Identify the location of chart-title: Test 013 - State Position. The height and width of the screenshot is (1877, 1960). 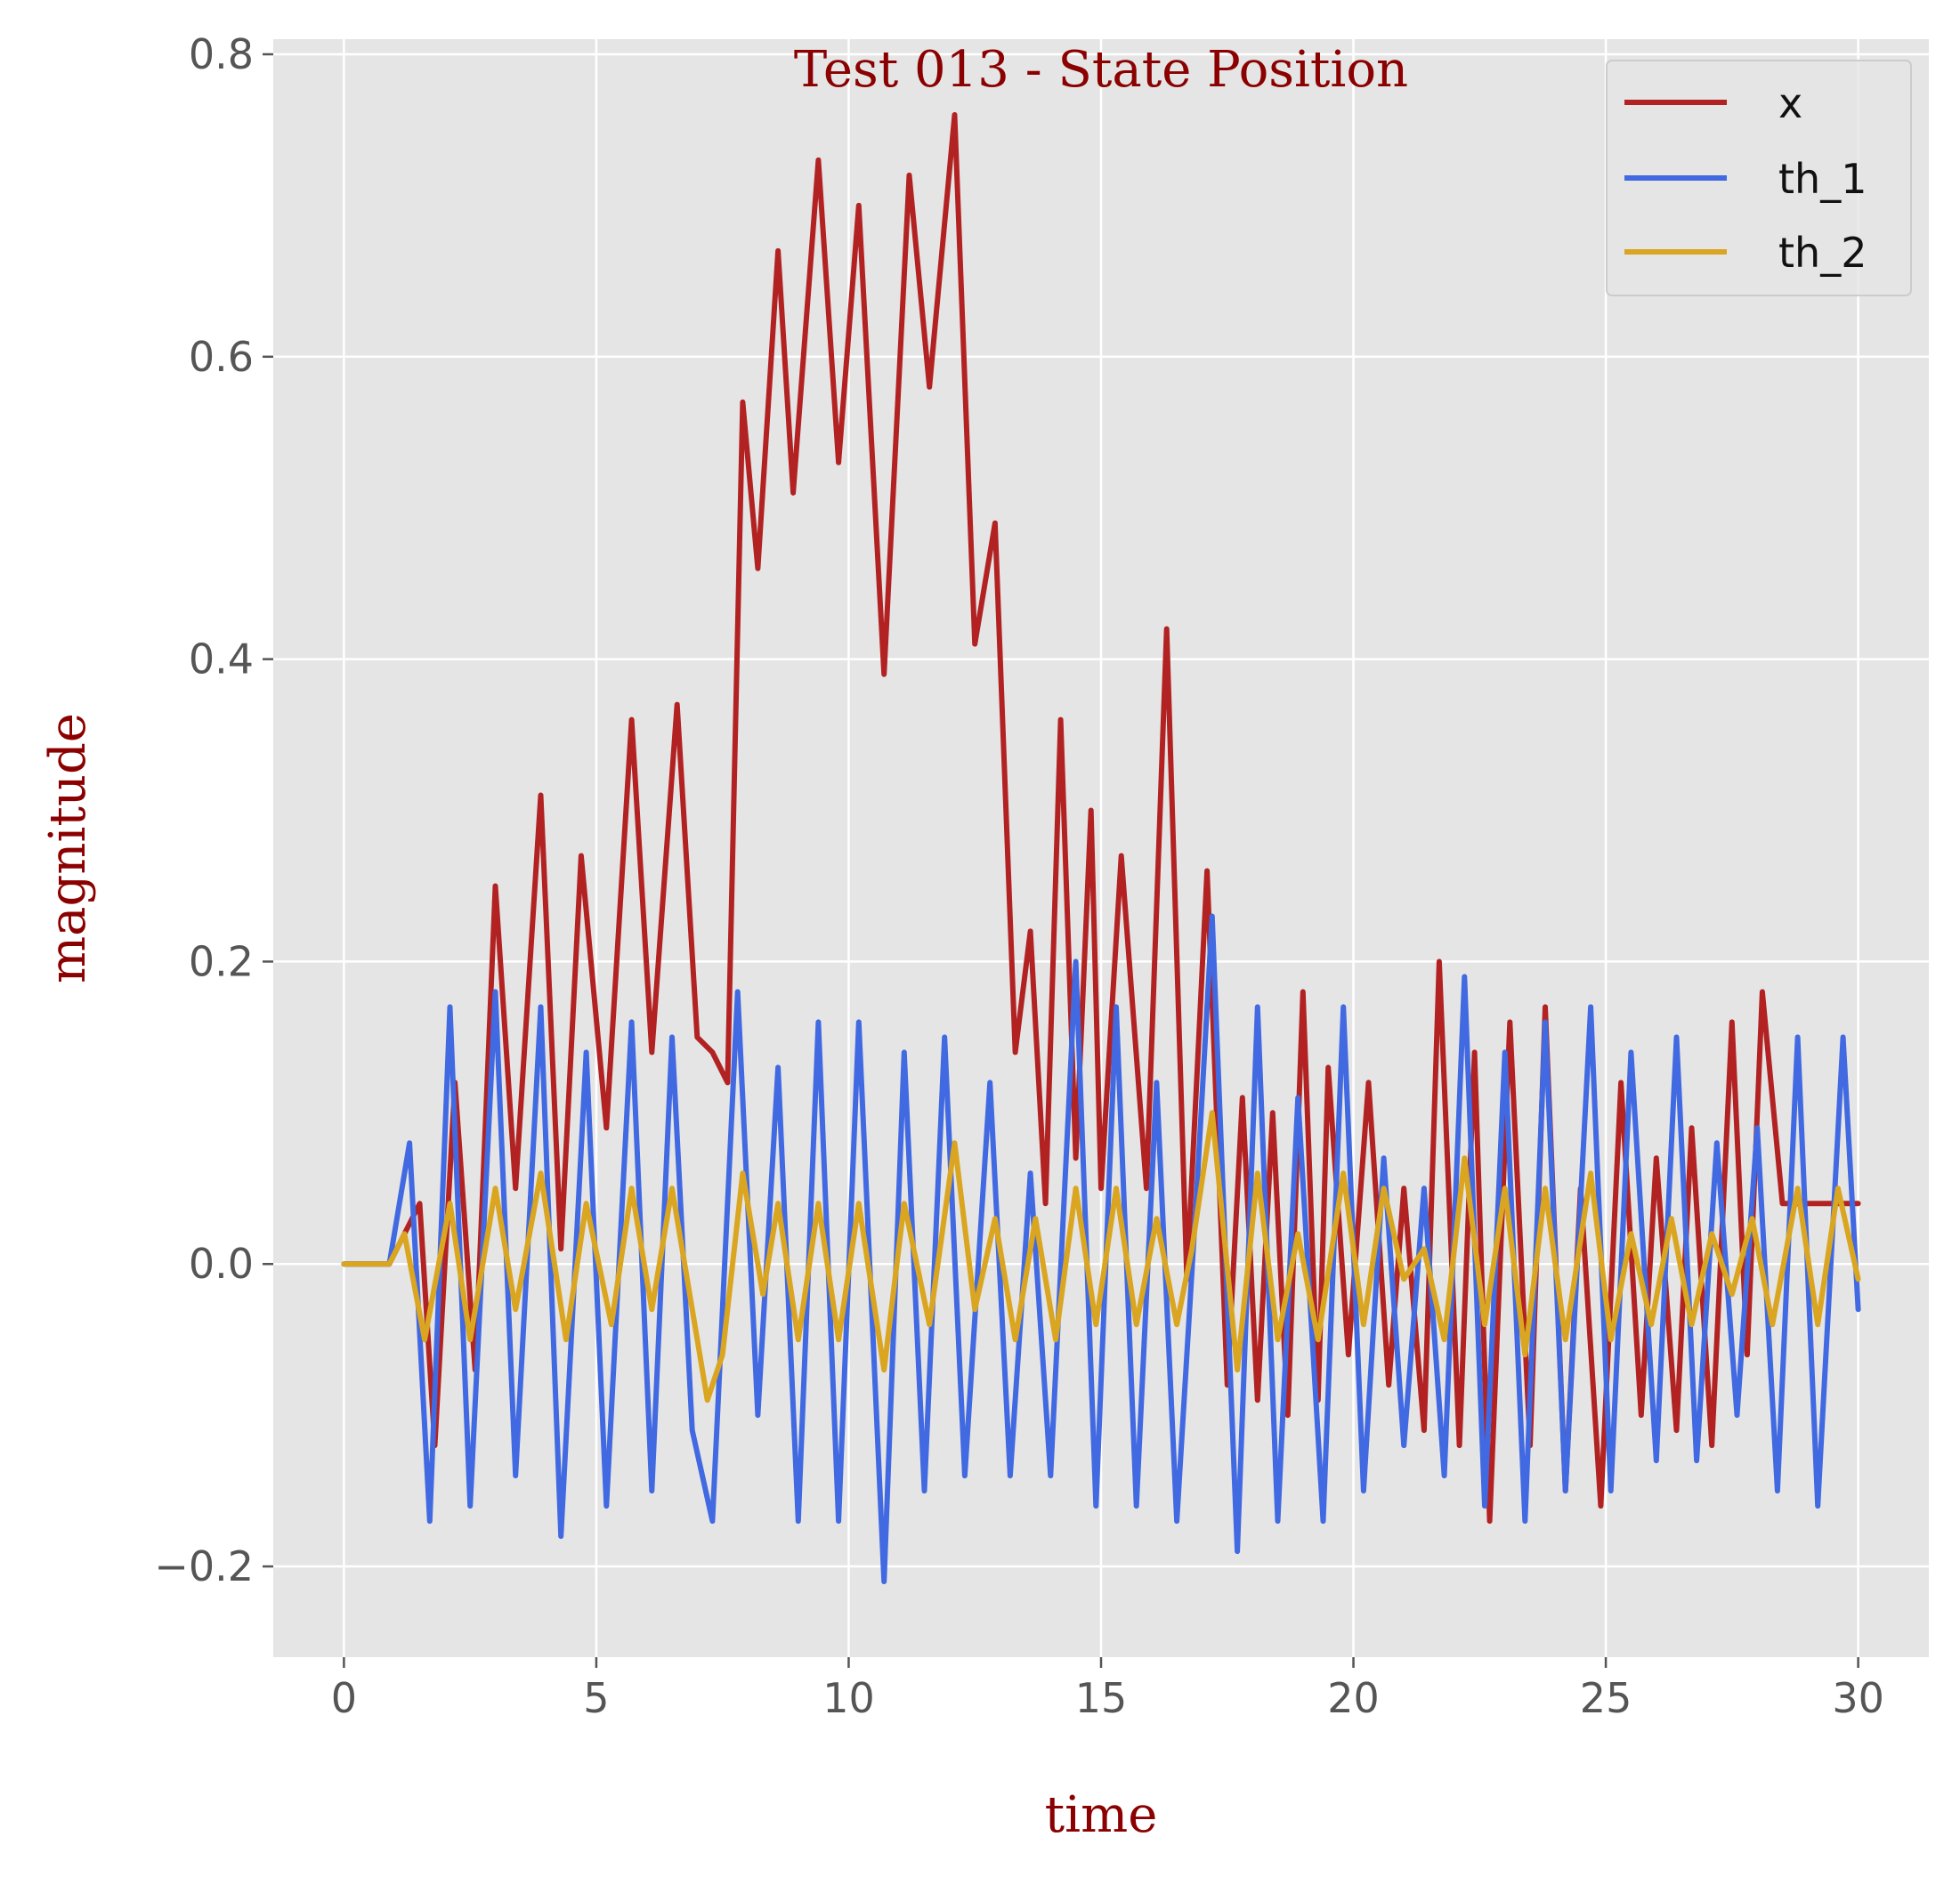
(1101, 70).